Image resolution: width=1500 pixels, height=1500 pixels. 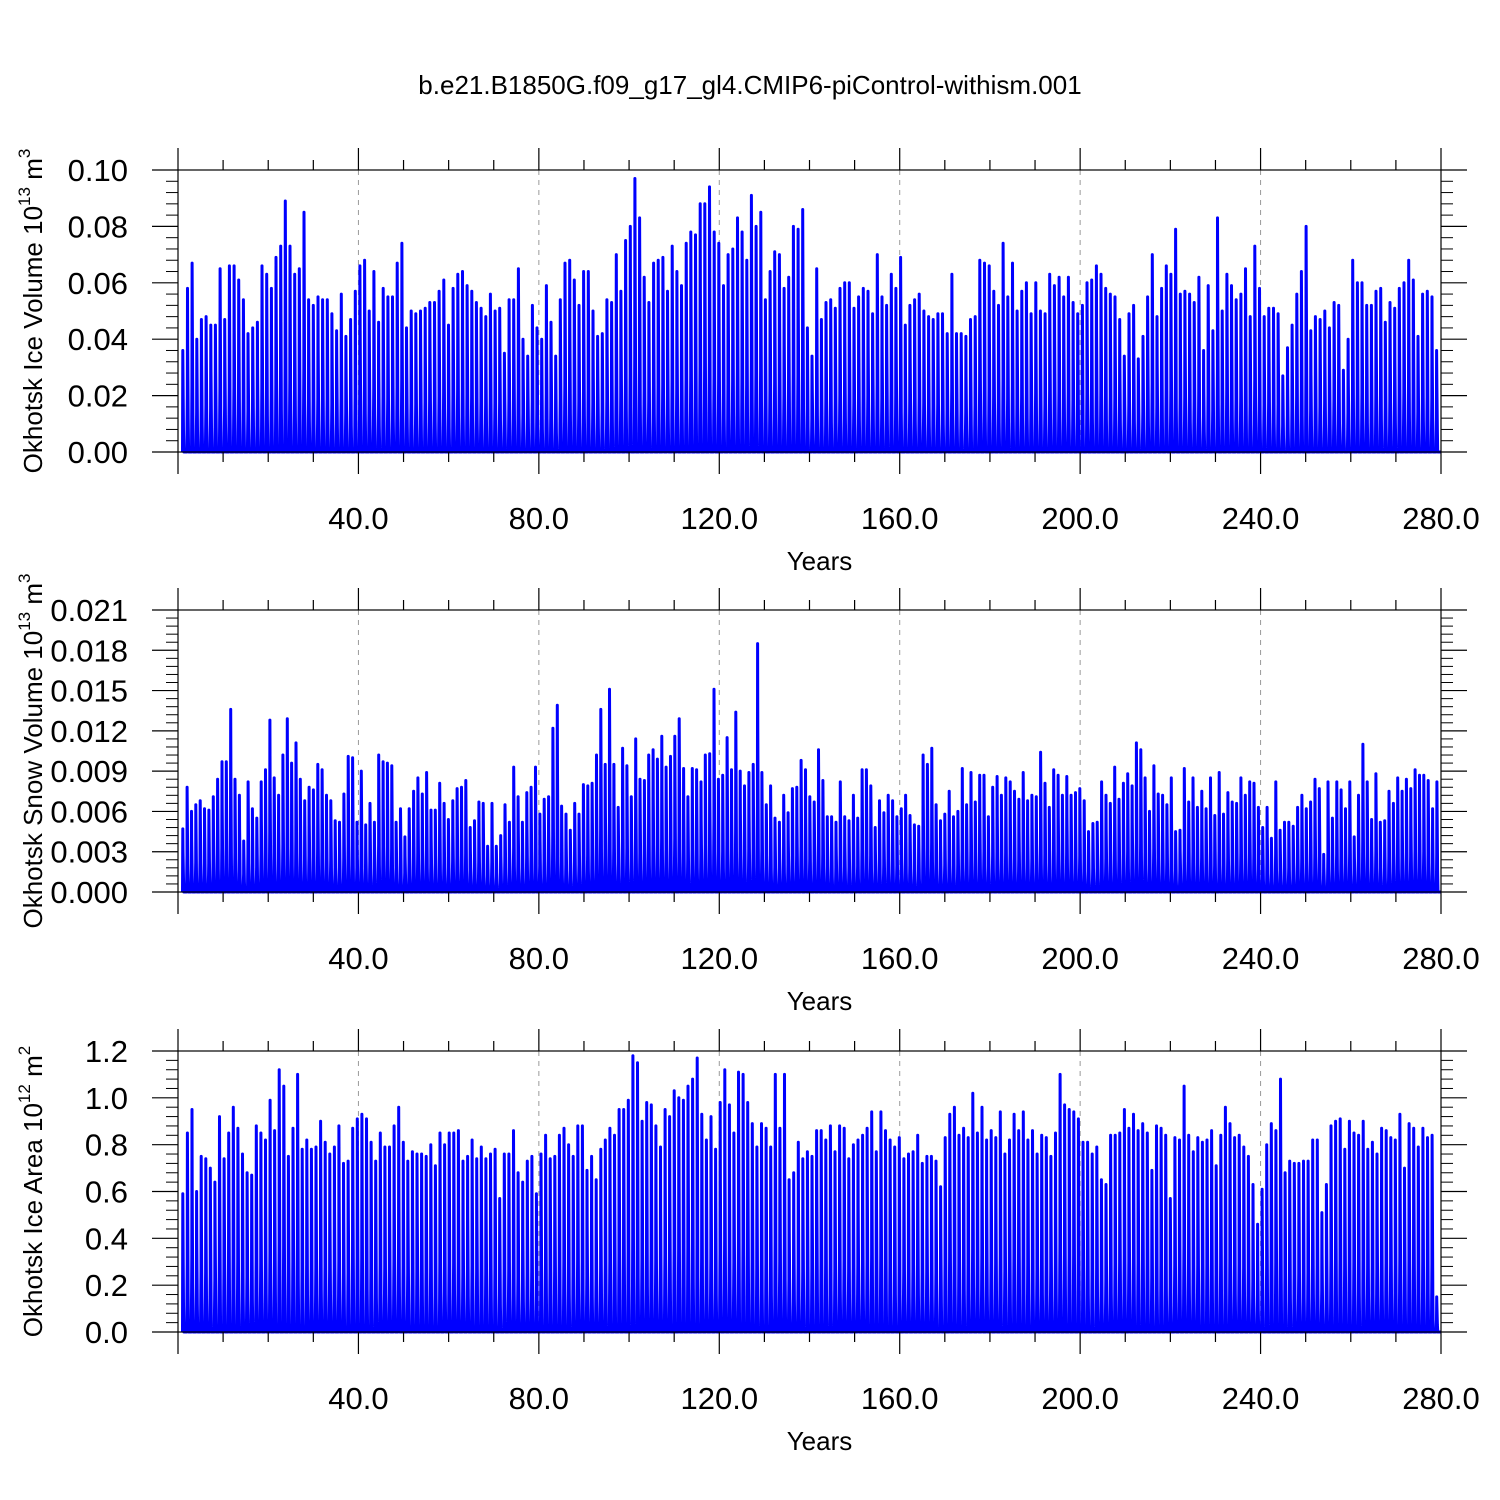 What do you see at coordinates (106, 1145) in the screenshot?
I see `y-tick-label: 0.8` at bounding box center [106, 1145].